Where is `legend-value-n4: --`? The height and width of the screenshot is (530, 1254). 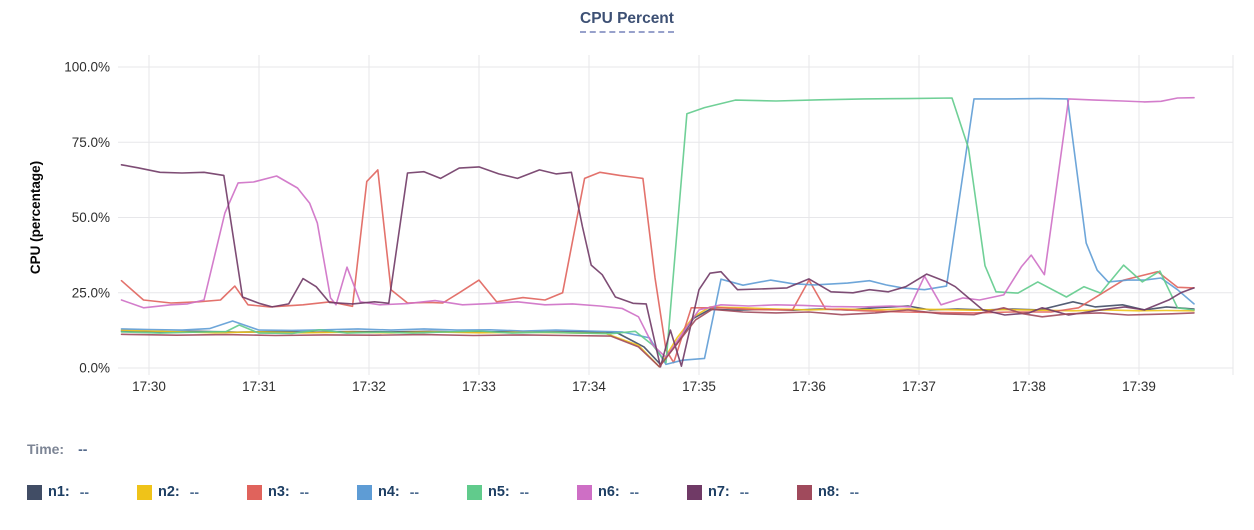 legend-value-n4: -- is located at coordinates (414, 492).